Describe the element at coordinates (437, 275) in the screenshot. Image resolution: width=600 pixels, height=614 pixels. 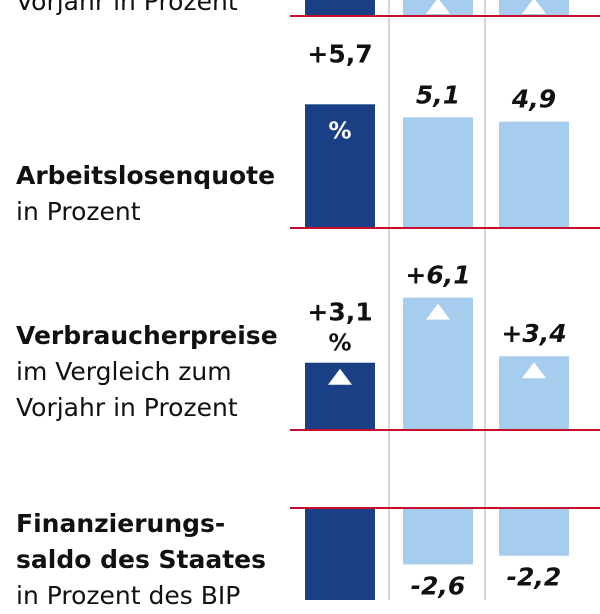
I see `data-label: +6,1` at that location.